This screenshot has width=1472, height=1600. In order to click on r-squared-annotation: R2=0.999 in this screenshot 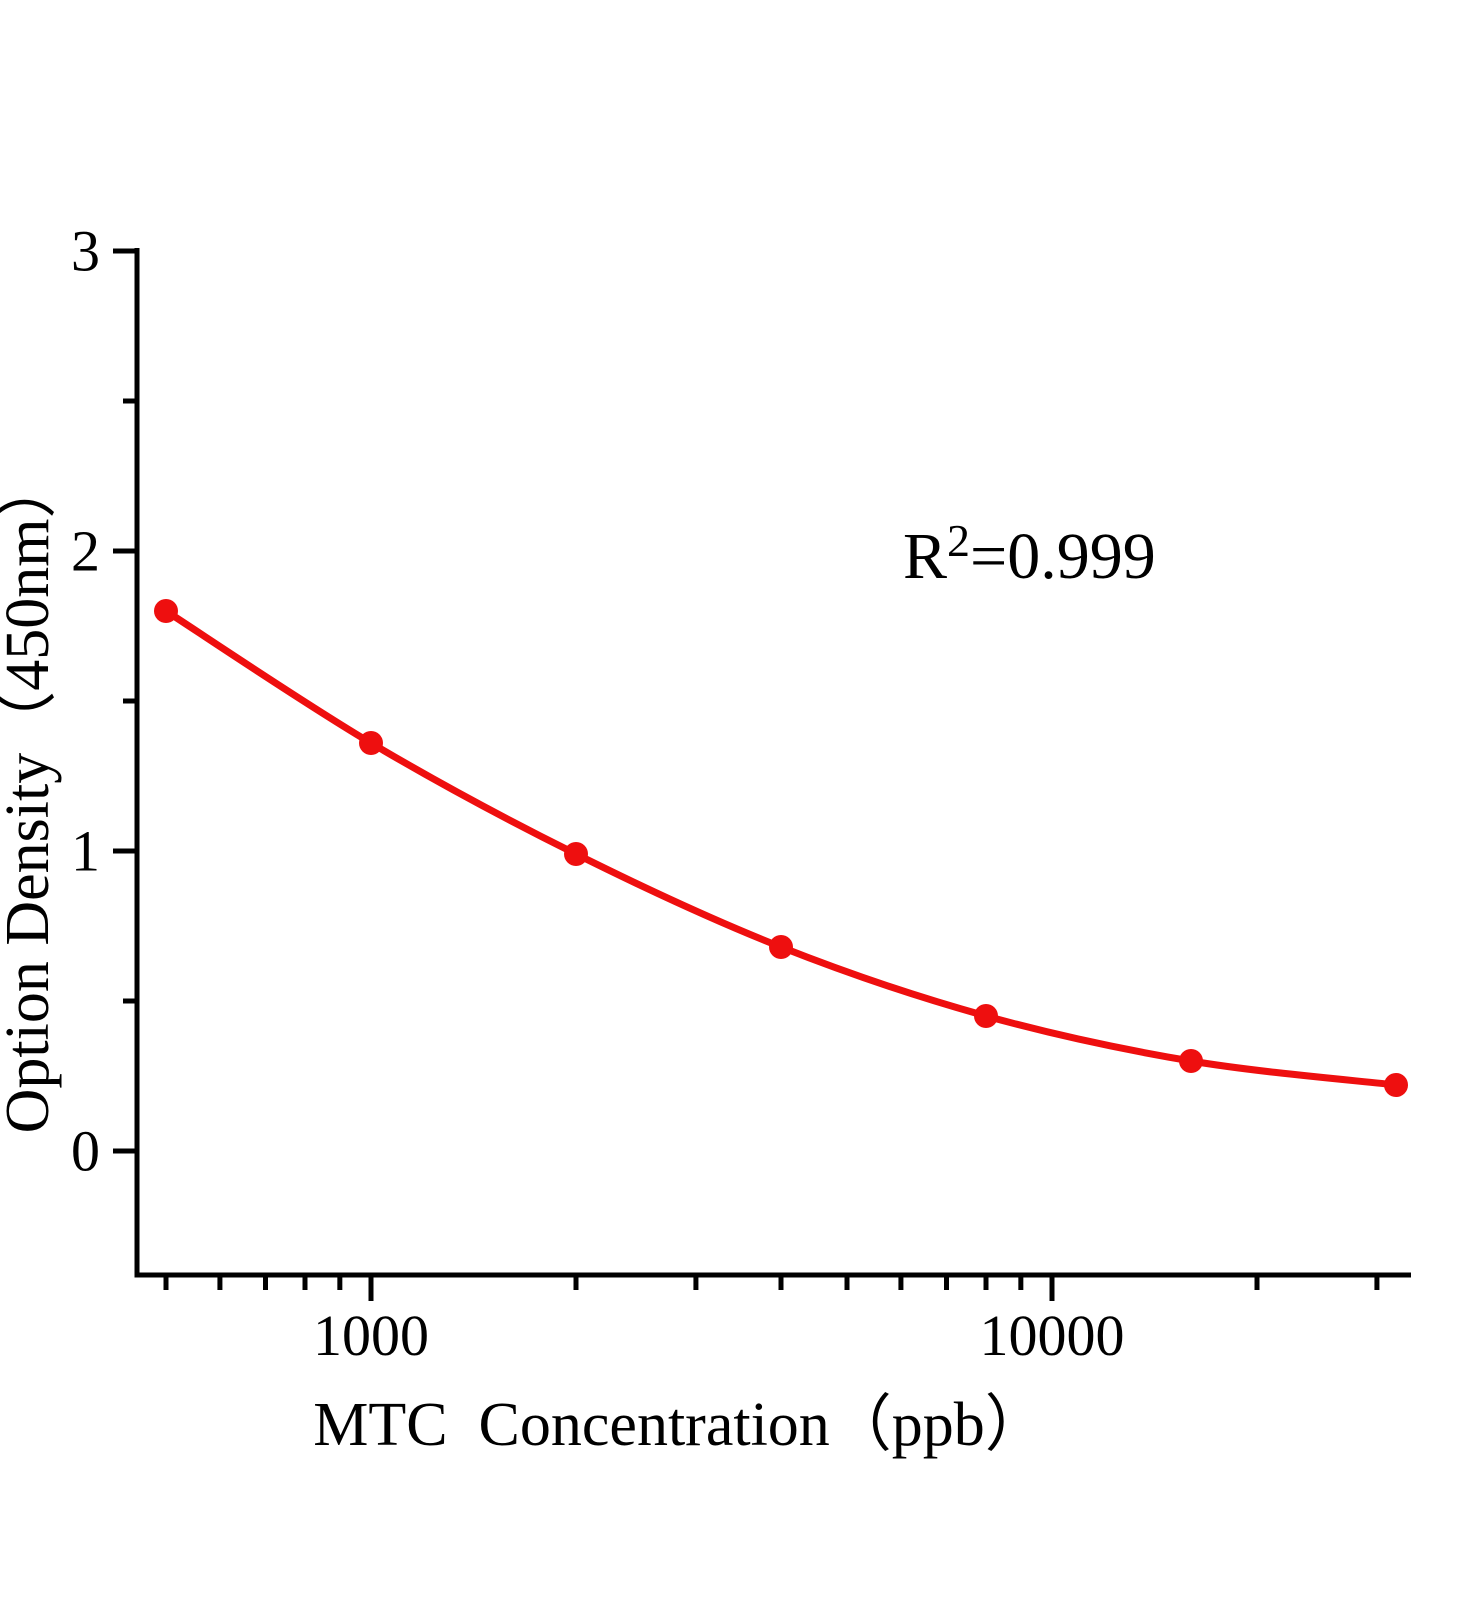, I will do `click(1029, 554)`.